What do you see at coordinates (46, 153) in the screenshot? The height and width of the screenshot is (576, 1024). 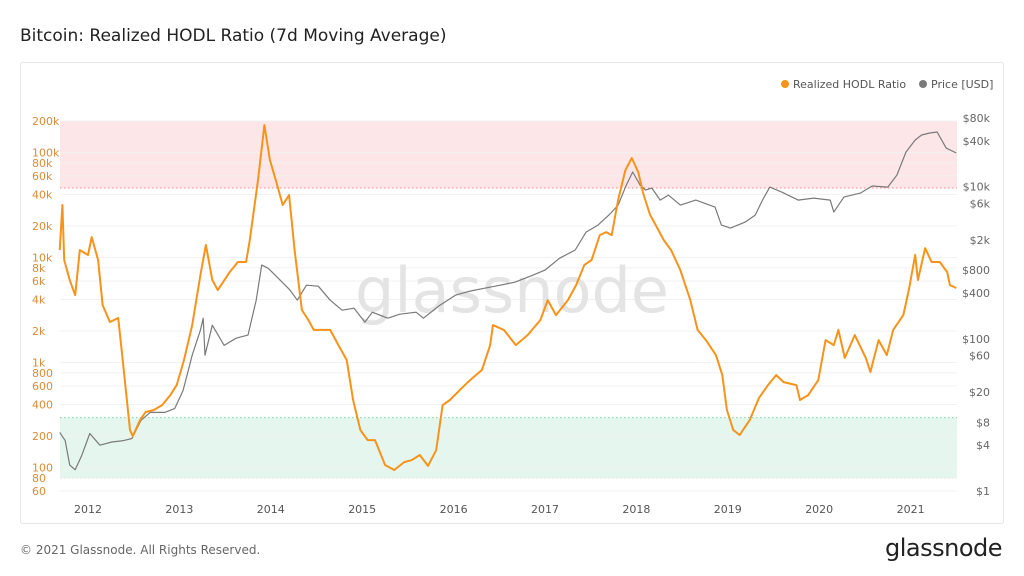 I see `y-left-tick-label: 100k` at bounding box center [46, 153].